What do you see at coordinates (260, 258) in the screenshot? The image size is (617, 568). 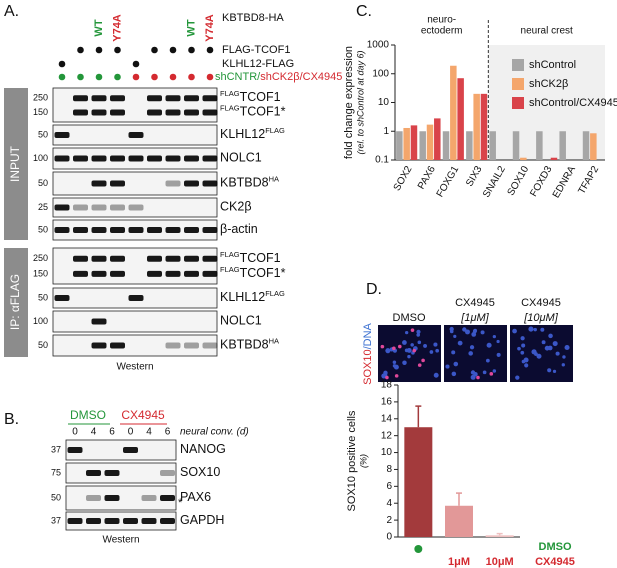 I see `label-name: TCOF1` at bounding box center [260, 258].